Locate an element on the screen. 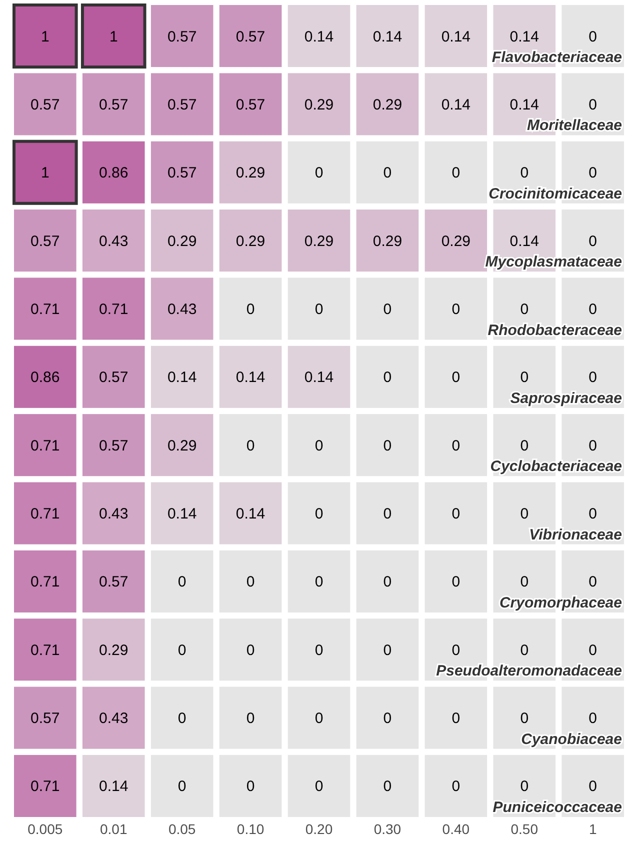  x-tick-label: 1 is located at coordinates (592, 829).